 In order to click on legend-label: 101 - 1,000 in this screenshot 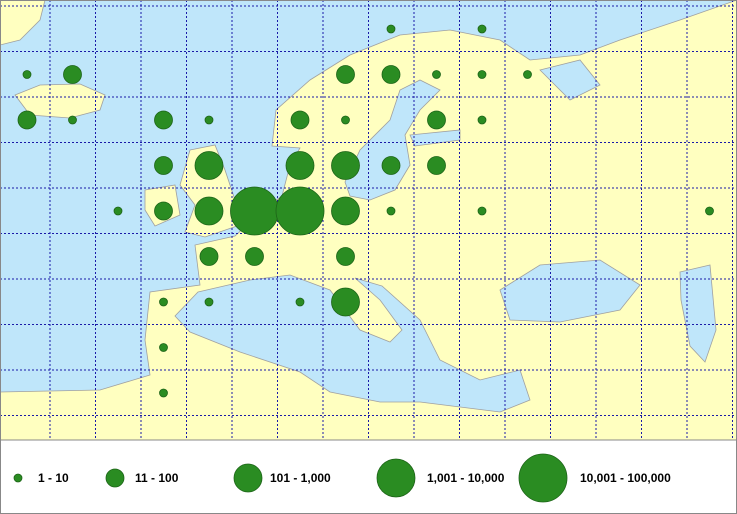, I will do `click(300, 478)`.